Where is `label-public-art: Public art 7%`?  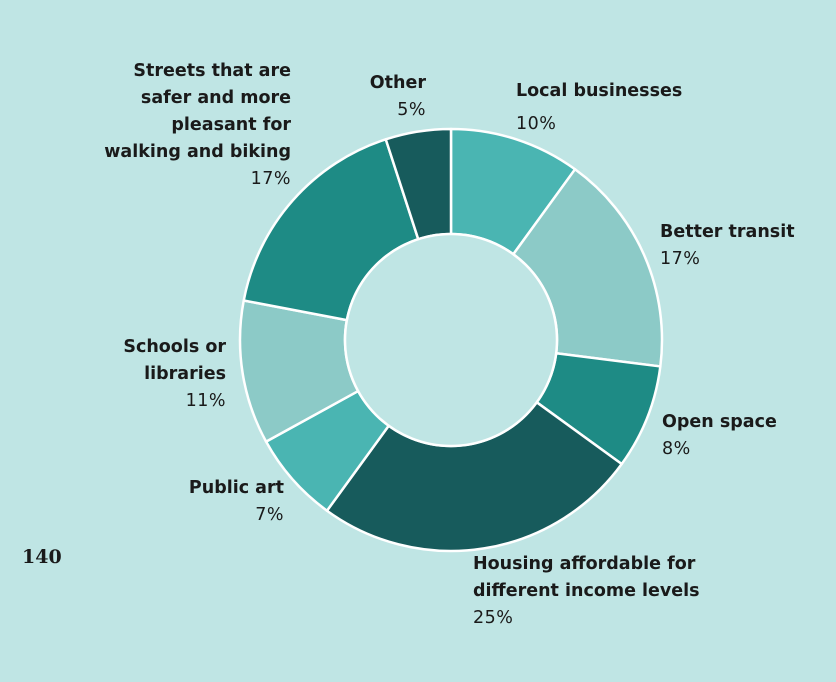
label-public-art: Public art 7% is located at coordinates (217, 502).